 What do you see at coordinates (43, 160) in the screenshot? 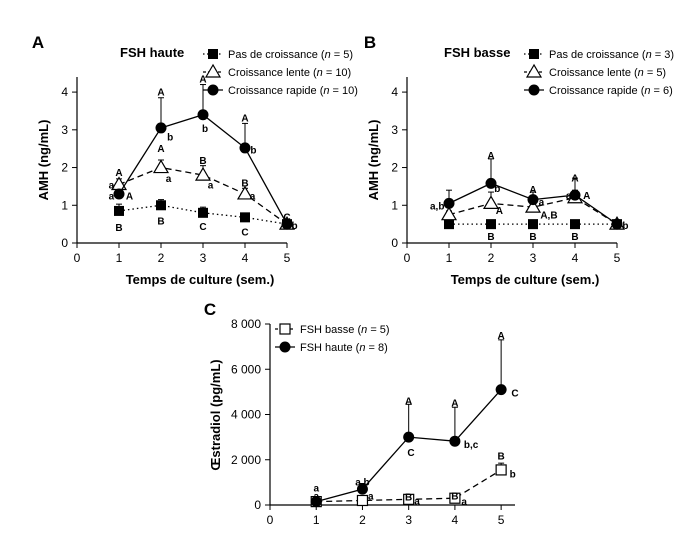
I see `y-axis-label: AMH (ng/mL)` at bounding box center [43, 160].